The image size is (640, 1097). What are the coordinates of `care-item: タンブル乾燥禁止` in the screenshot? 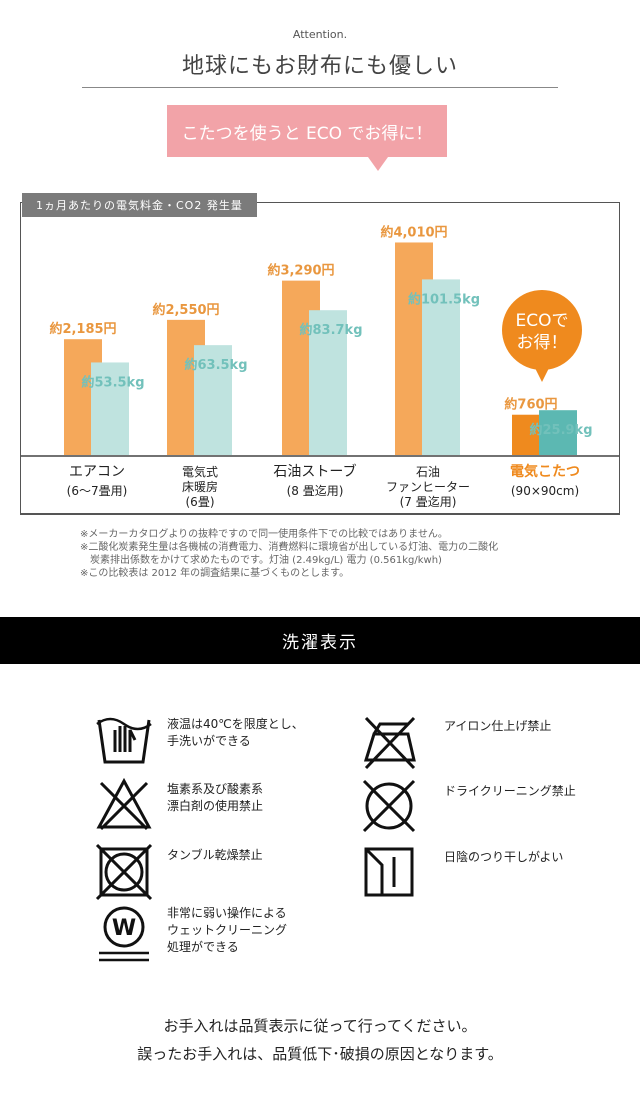 It's located at (179, 874).